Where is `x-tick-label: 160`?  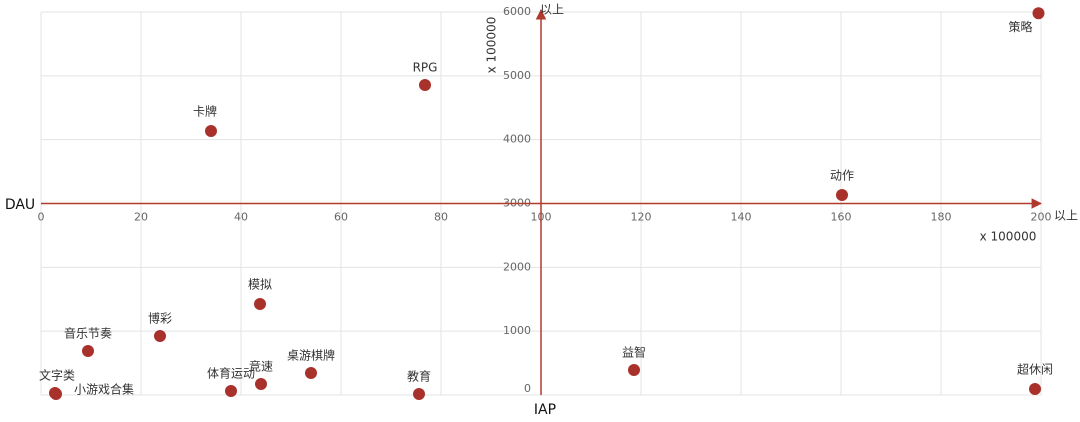 x-tick-label: 160 is located at coordinates (841, 217).